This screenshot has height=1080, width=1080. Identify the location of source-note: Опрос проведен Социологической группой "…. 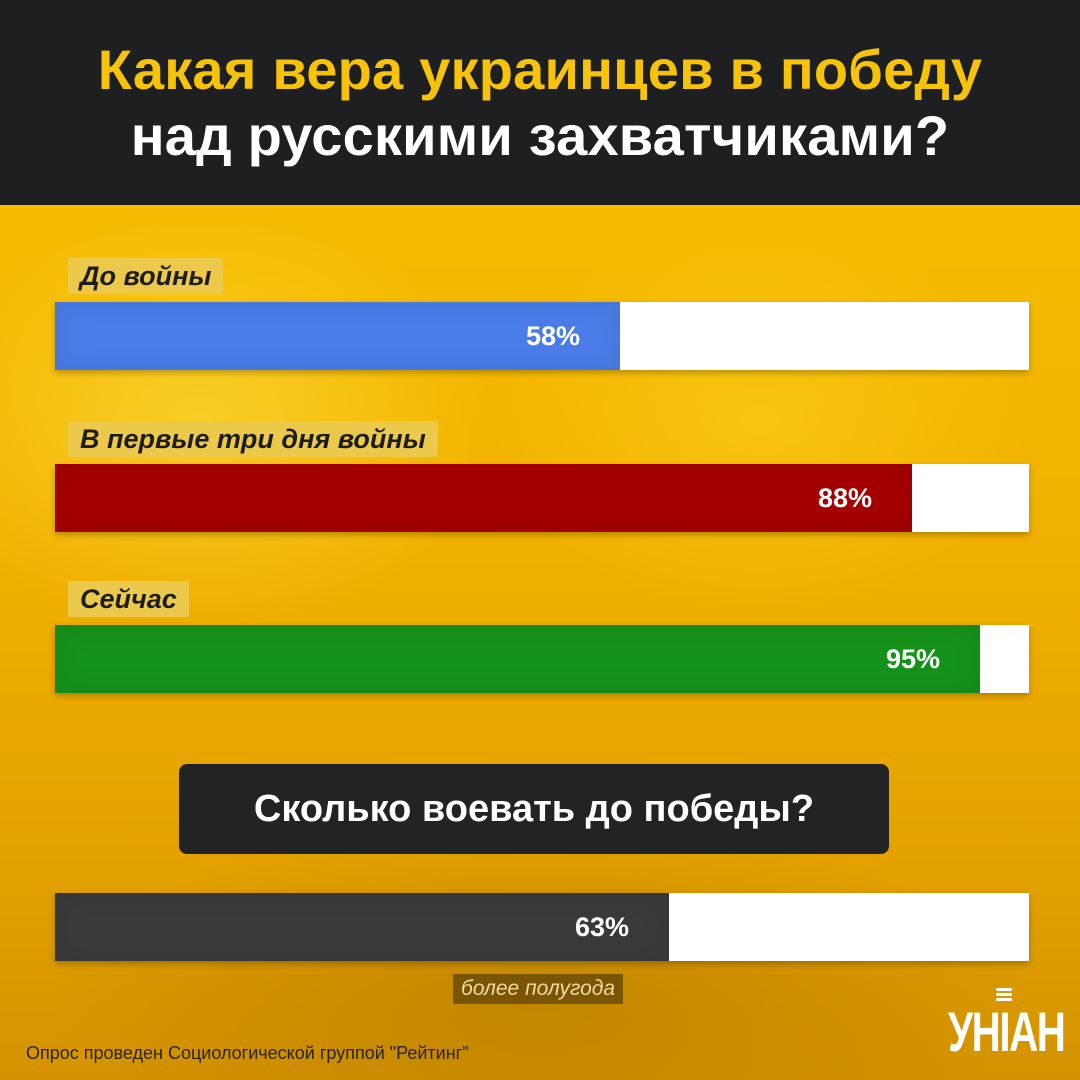
(247, 1053).